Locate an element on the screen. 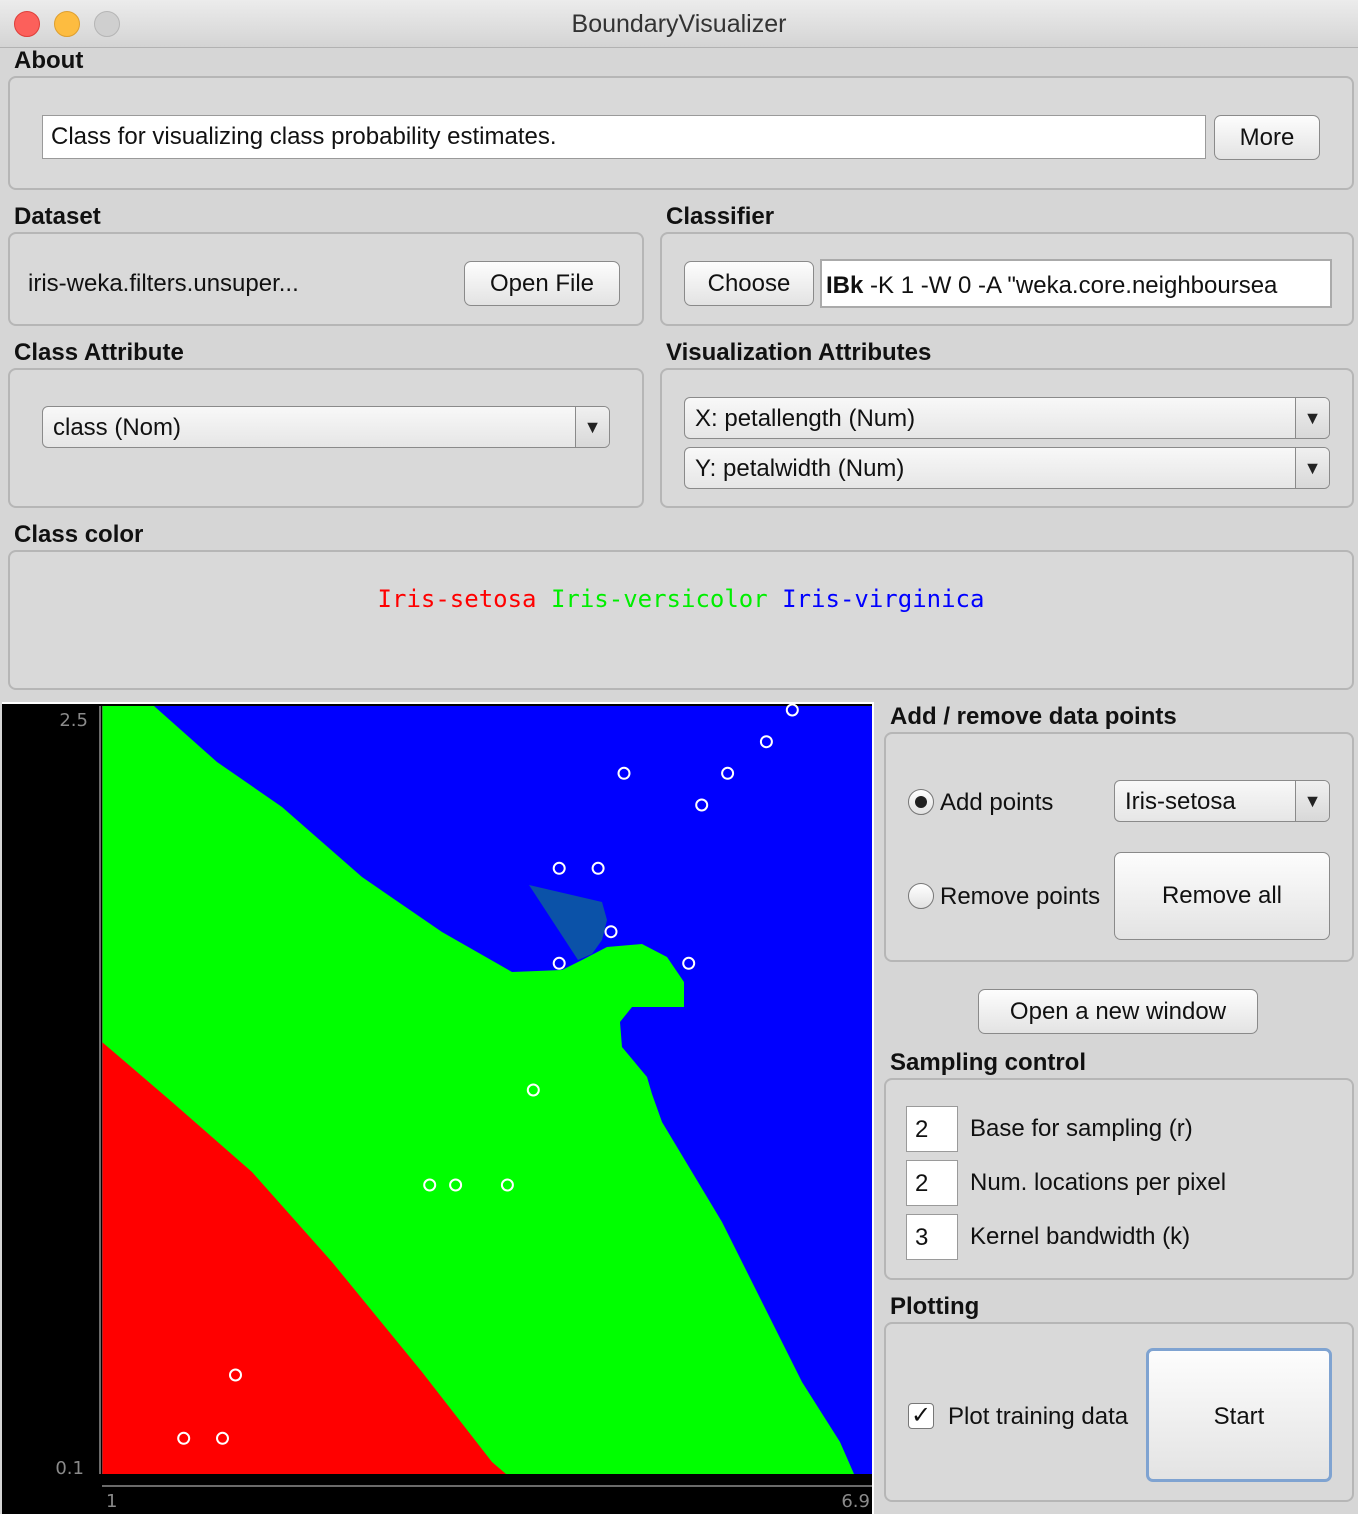  mixed-region is located at coordinates (568, 922).